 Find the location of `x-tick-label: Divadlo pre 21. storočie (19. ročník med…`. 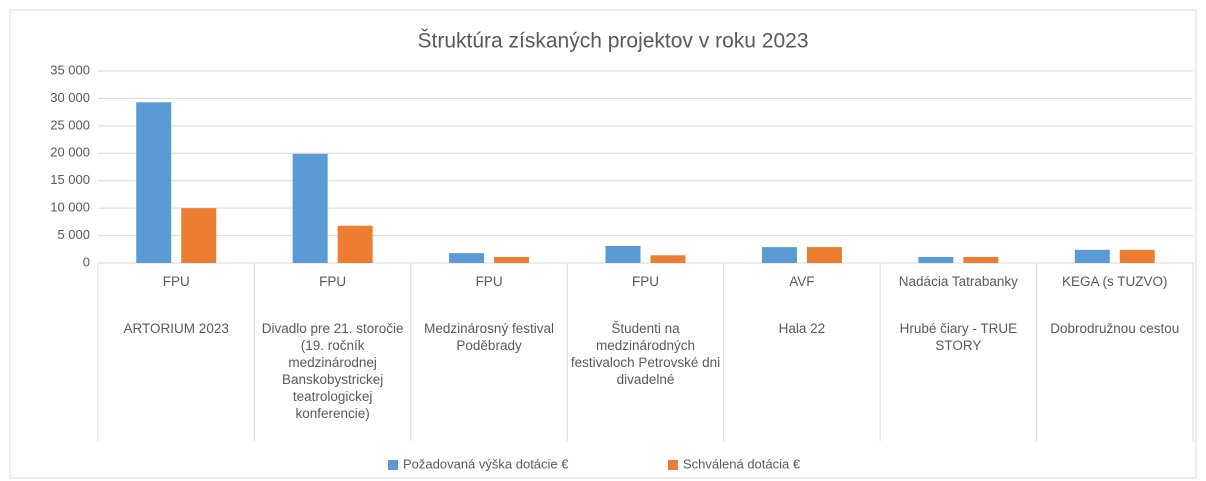

x-tick-label: Divadlo pre 21. storočie (19. ročník med… is located at coordinates (332, 371).